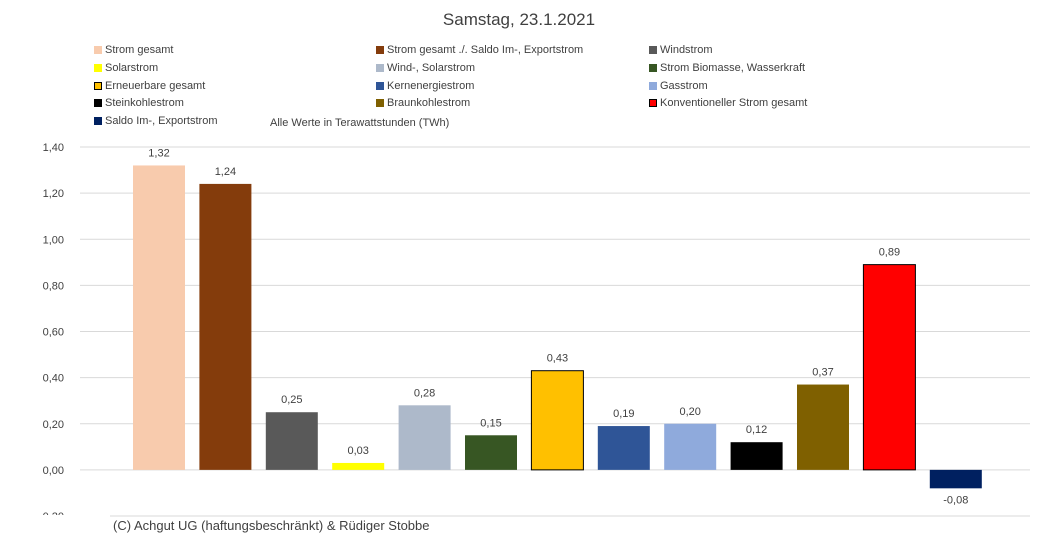  Describe the element at coordinates (490, 423) in the screenshot. I see `data-label: 0,15` at that location.